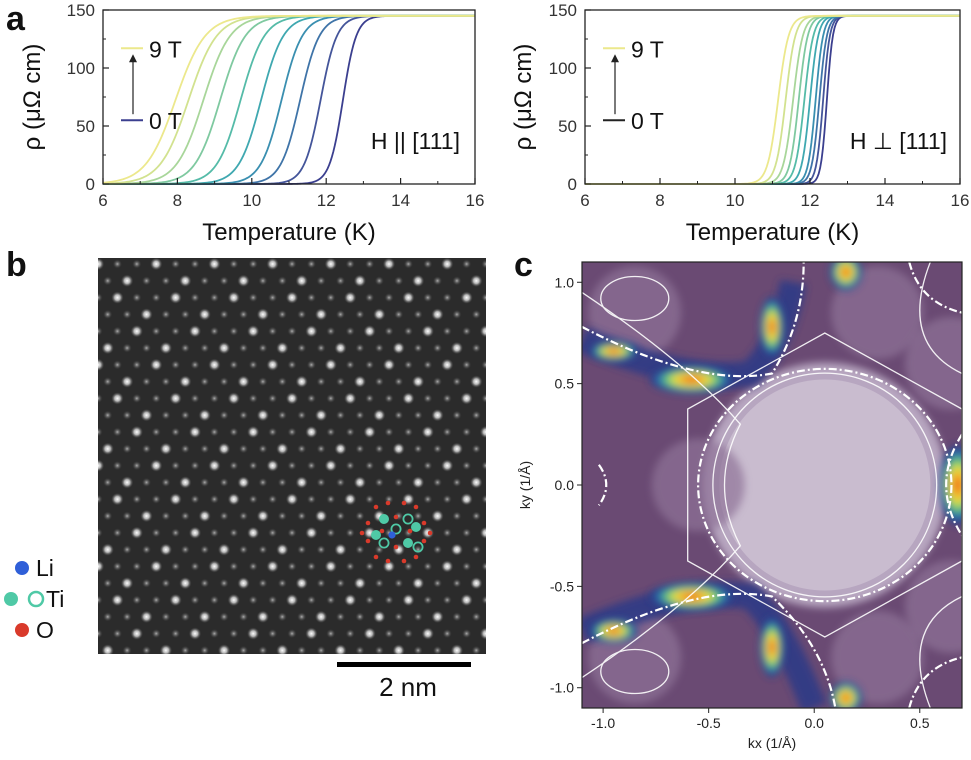 Image resolution: width=971 pixels, height=760 pixels. I want to click on panel-label-a: a, so click(15, 19).